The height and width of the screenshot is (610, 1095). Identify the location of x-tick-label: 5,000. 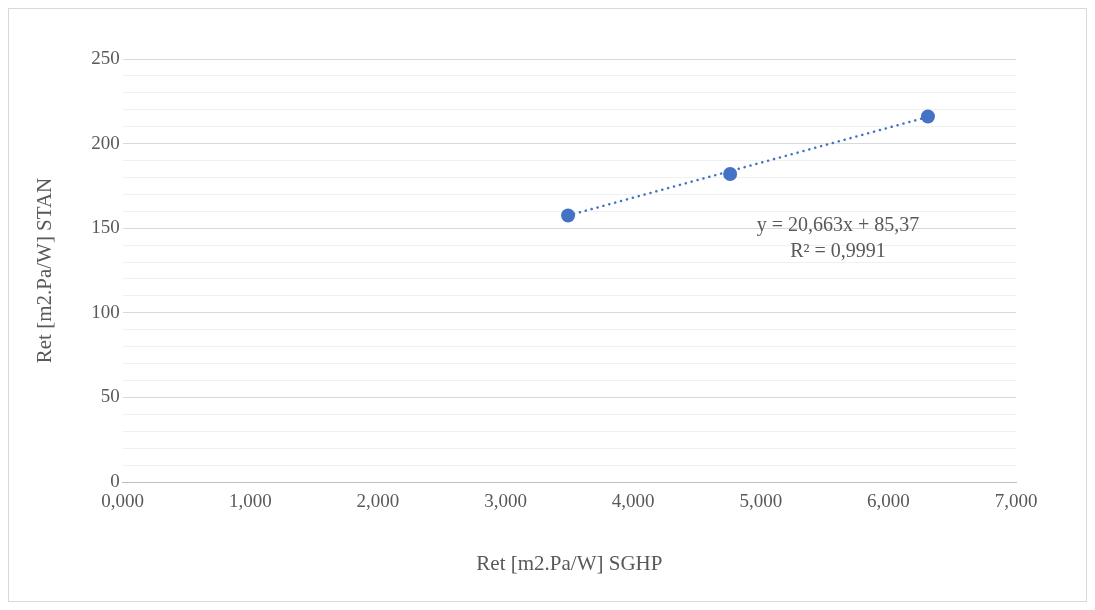
(761, 501).